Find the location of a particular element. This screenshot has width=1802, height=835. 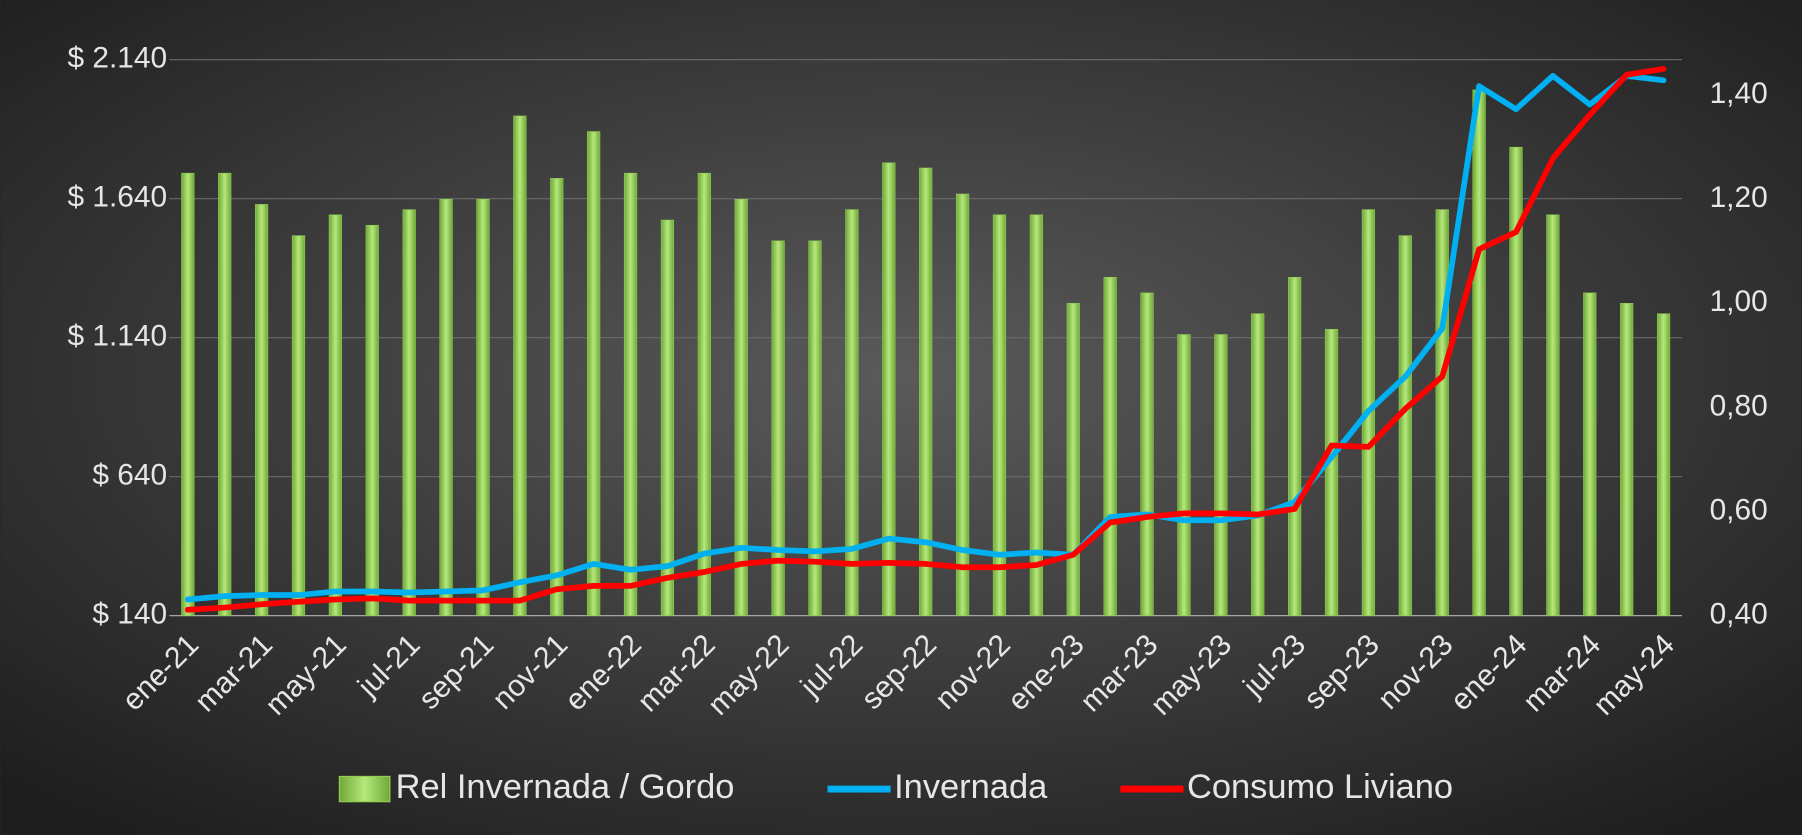

legend-label: Rel Invernada / Gordo is located at coordinates (565, 787).